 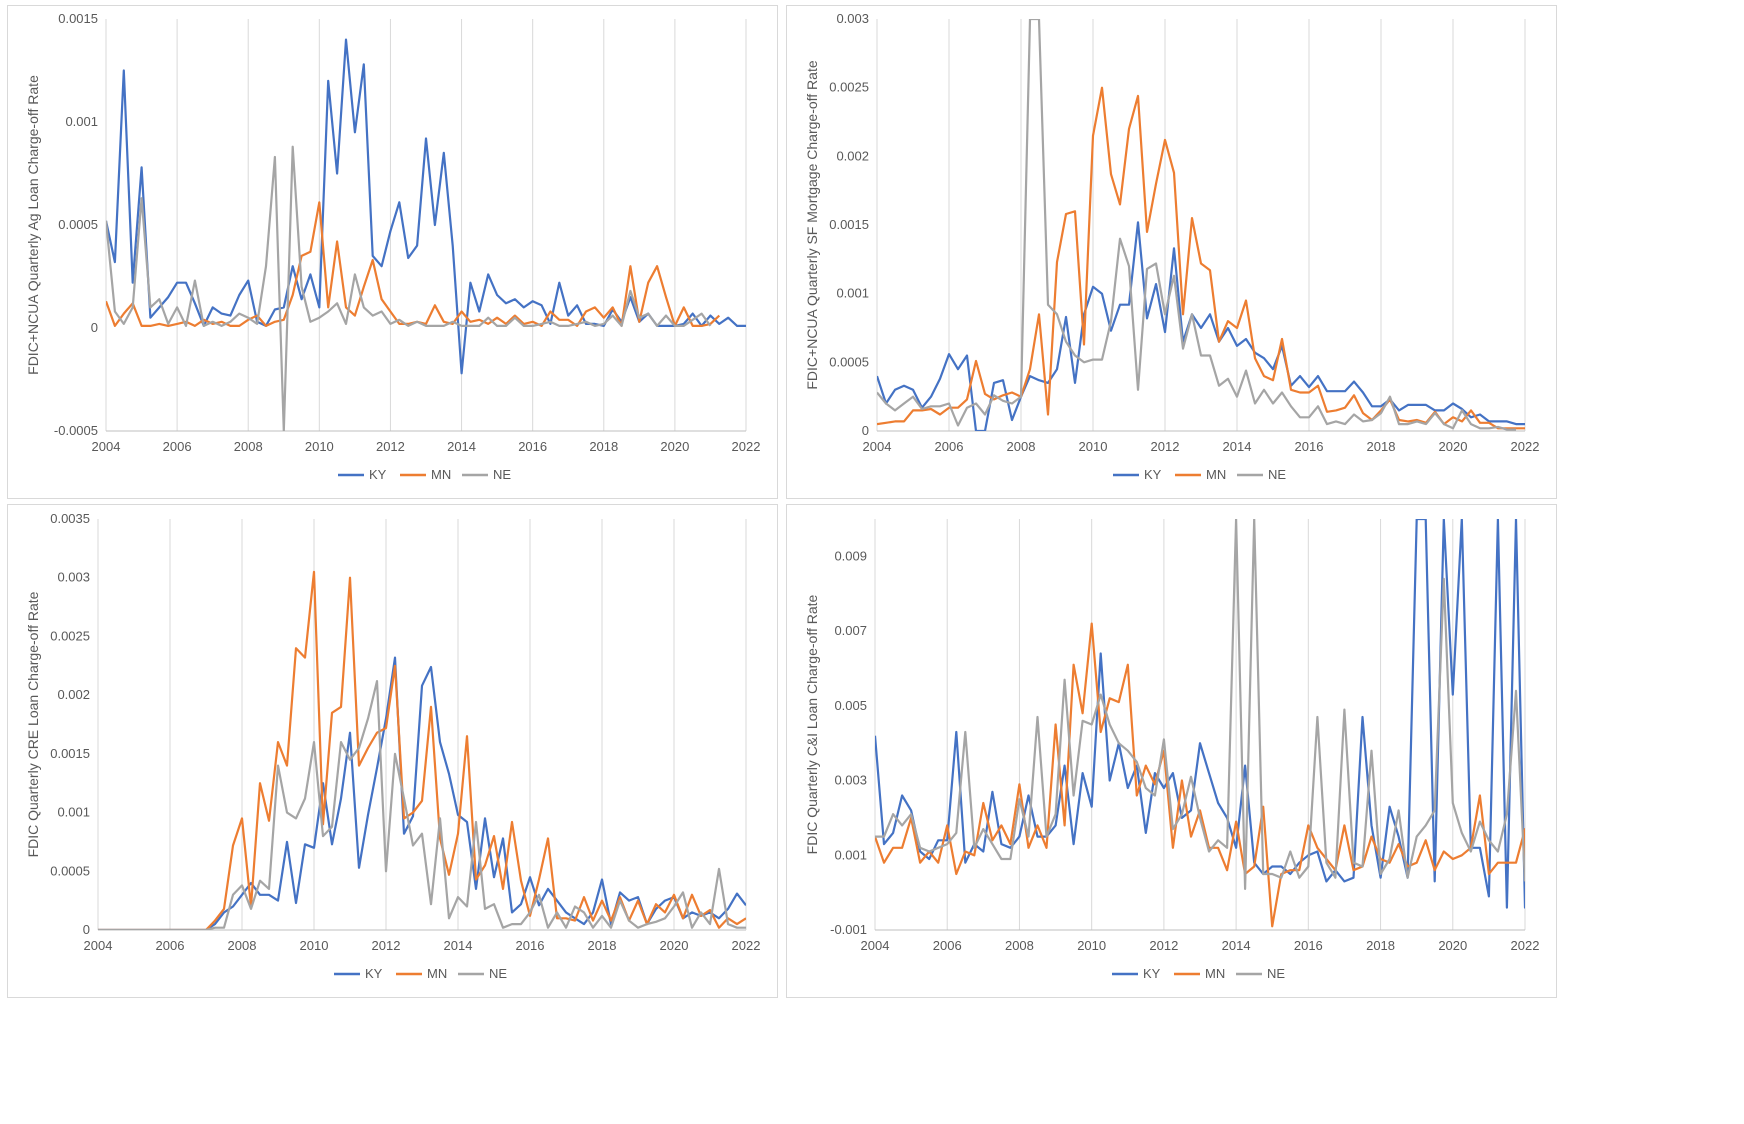 What do you see at coordinates (76, 430) in the screenshot?
I see `y-tick-label: -0.0005` at bounding box center [76, 430].